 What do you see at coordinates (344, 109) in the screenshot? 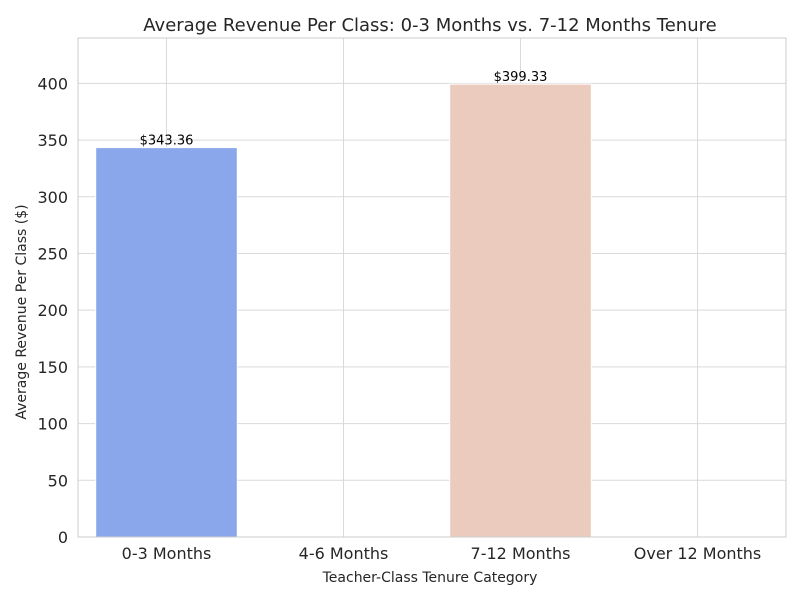
I see `data-labels: $343.36 $399.33` at bounding box center [344, 109].